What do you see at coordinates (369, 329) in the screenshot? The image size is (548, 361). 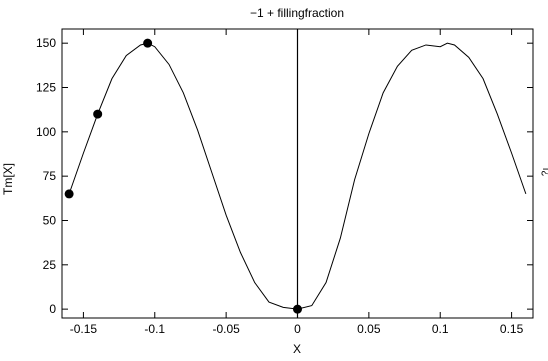 I see `x-tick-label: 0.05` at bounding box center [369, 329].